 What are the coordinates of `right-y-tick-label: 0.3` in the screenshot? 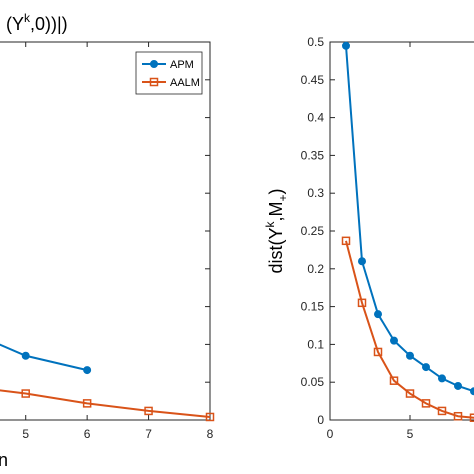 It's located at (315, 193).